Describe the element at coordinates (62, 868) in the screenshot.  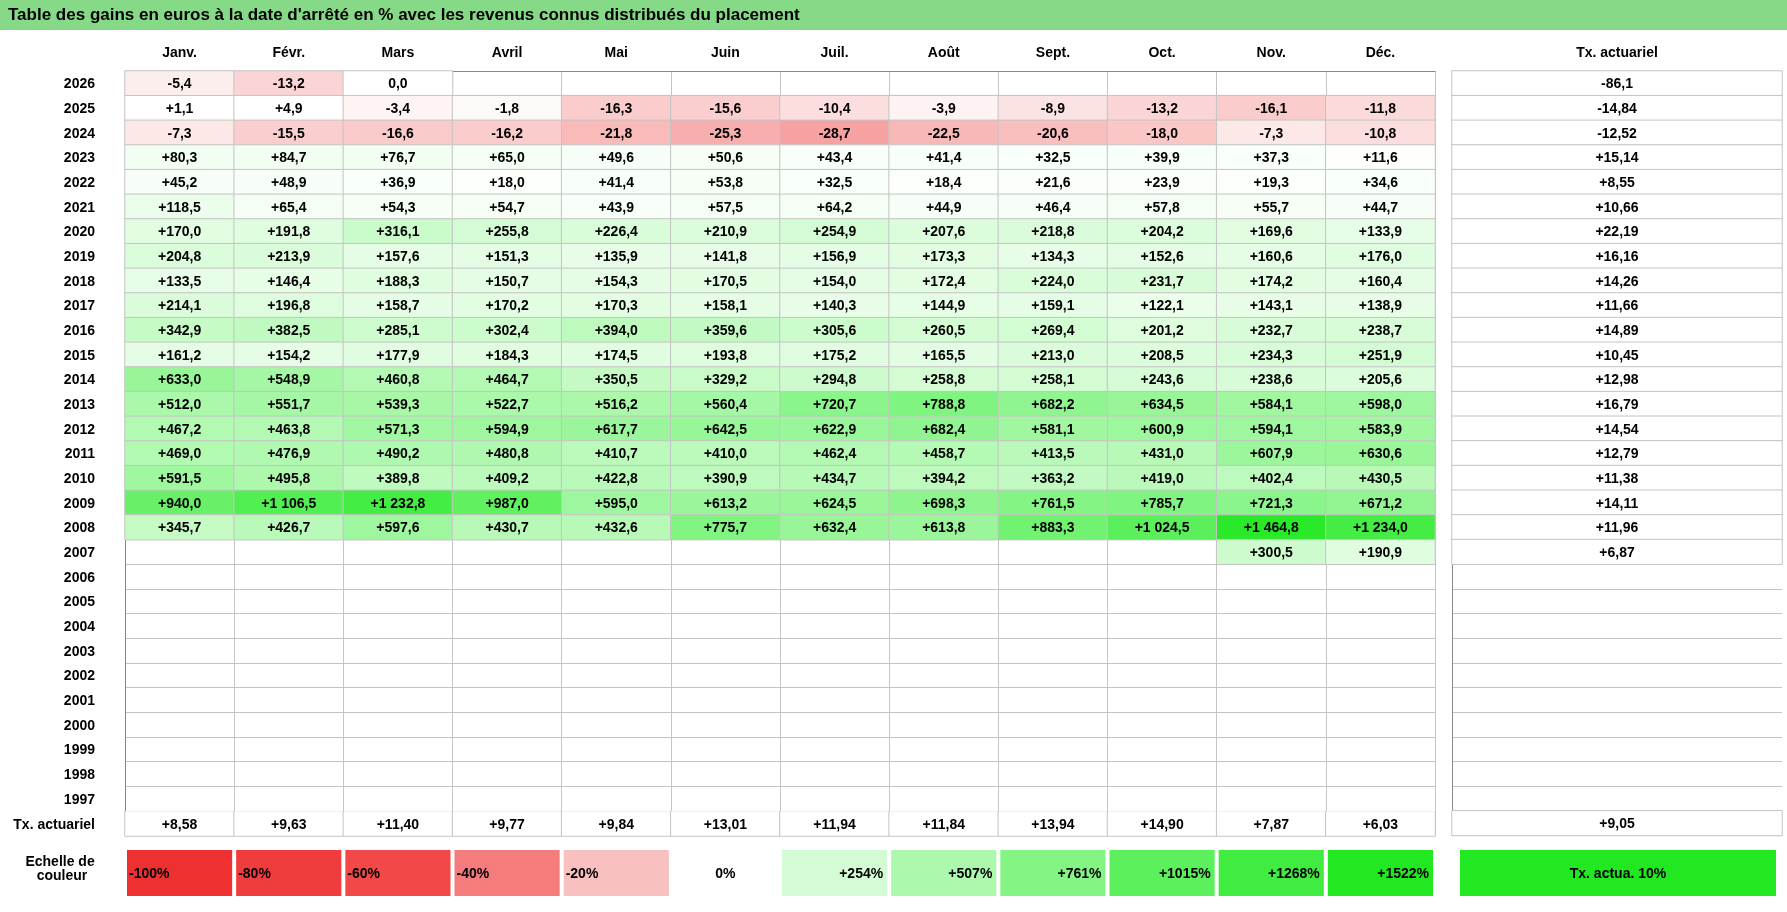
I see `text: Echelle de couleur` at that location.